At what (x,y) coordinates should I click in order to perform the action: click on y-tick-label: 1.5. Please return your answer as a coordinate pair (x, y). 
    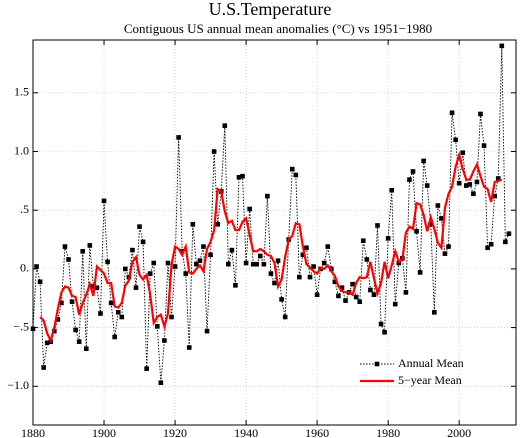
    Looking at the image, I should click on (21, 92).